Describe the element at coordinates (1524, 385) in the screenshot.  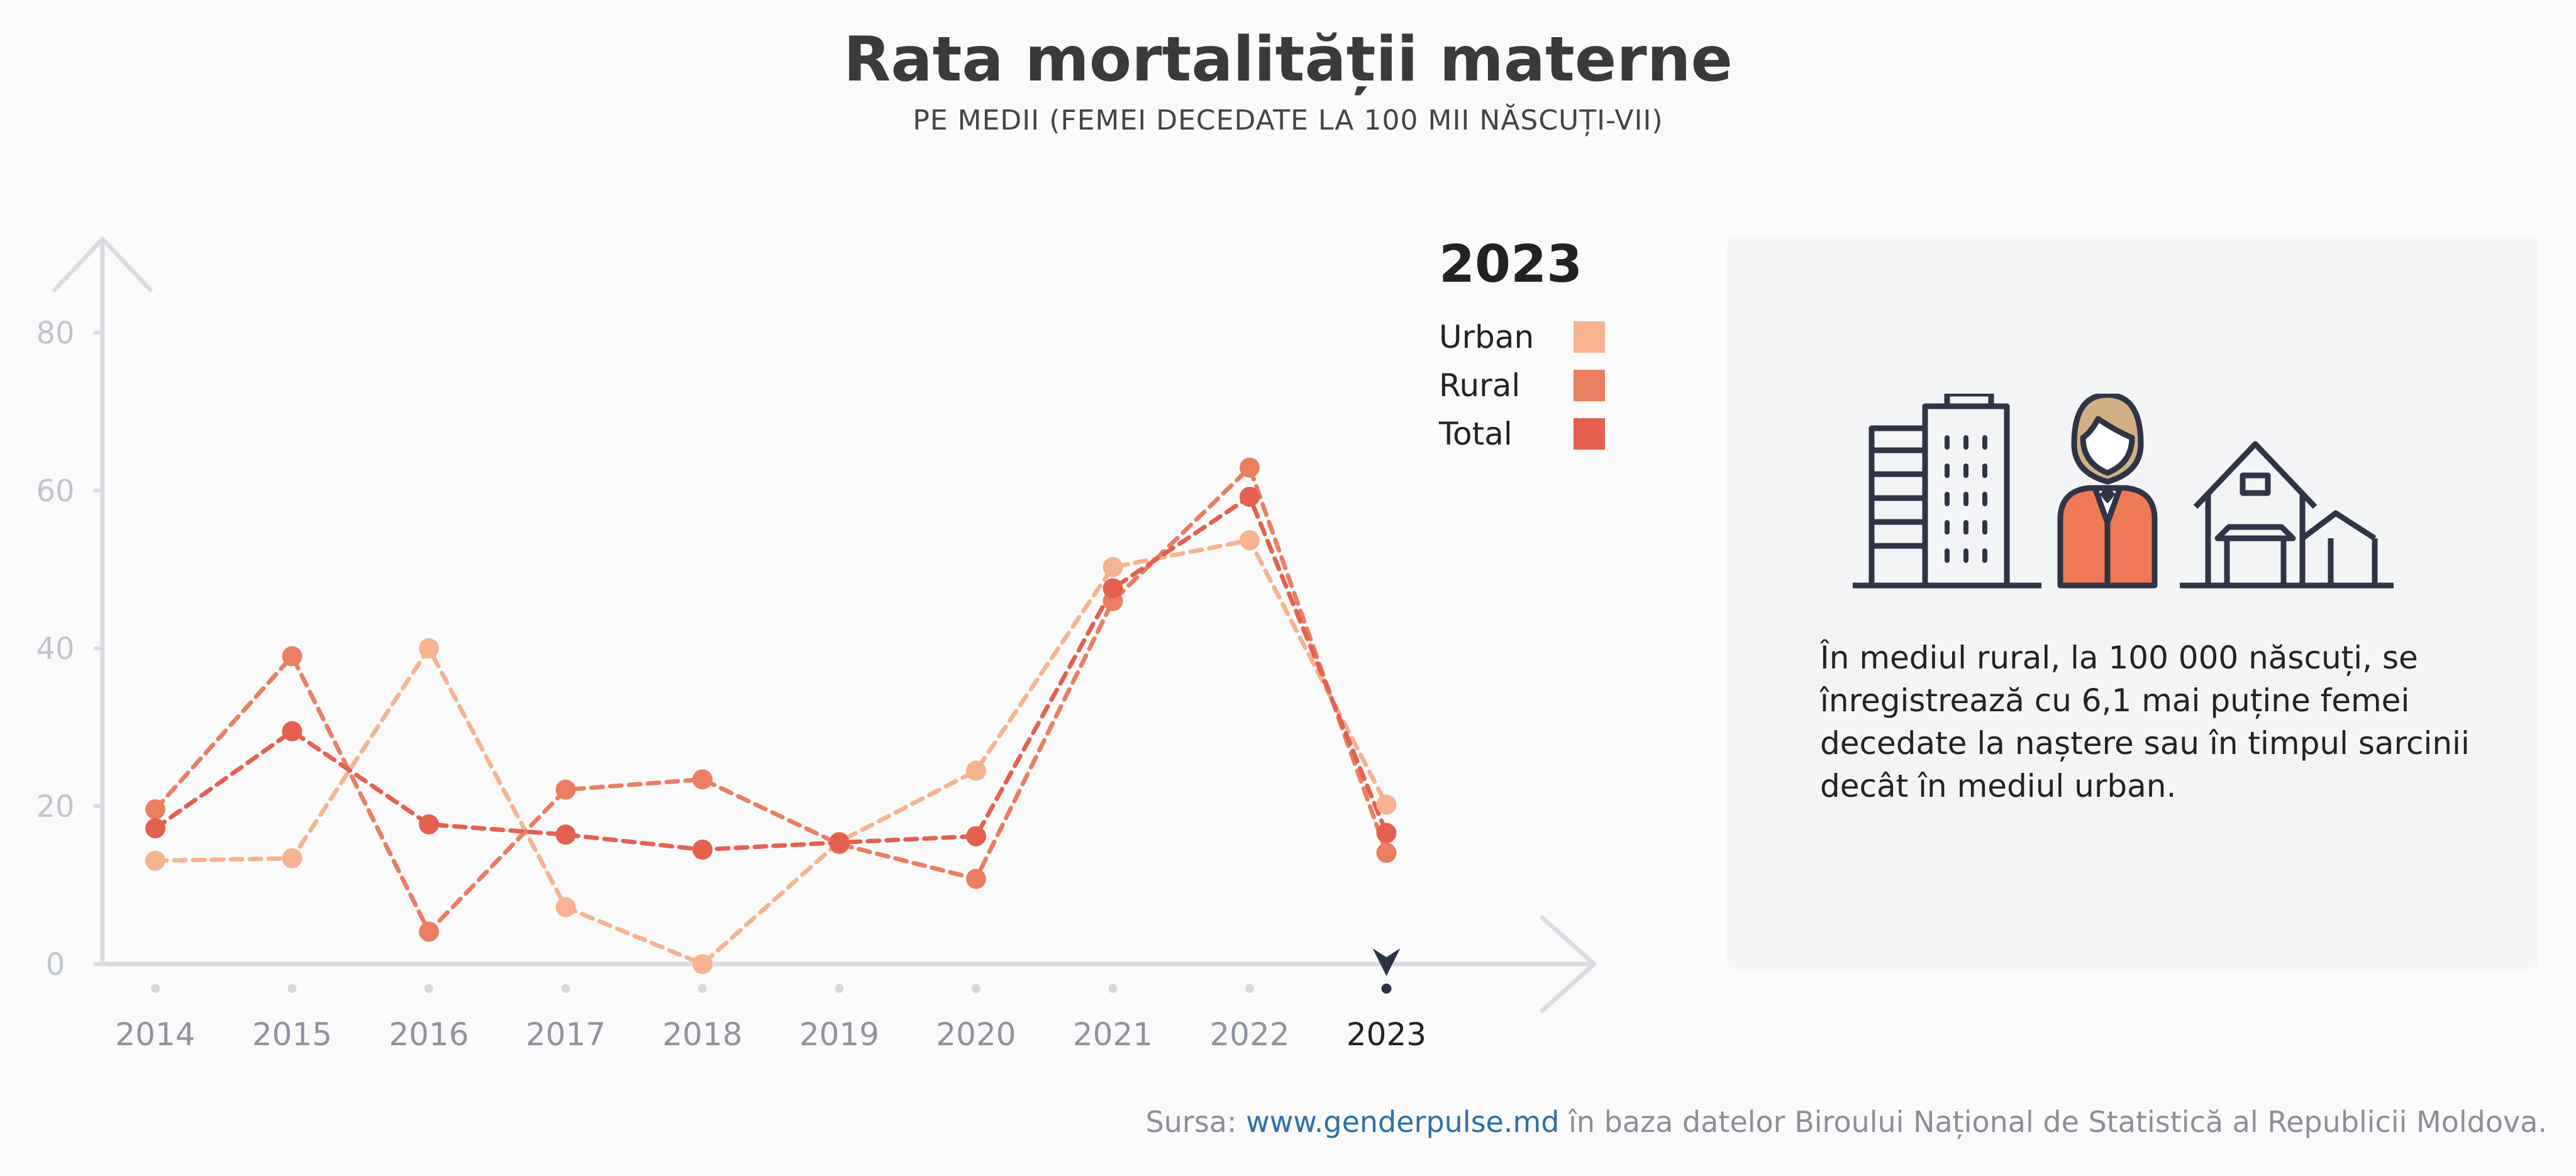
I see `legend-item-rural: Rural` at that location.